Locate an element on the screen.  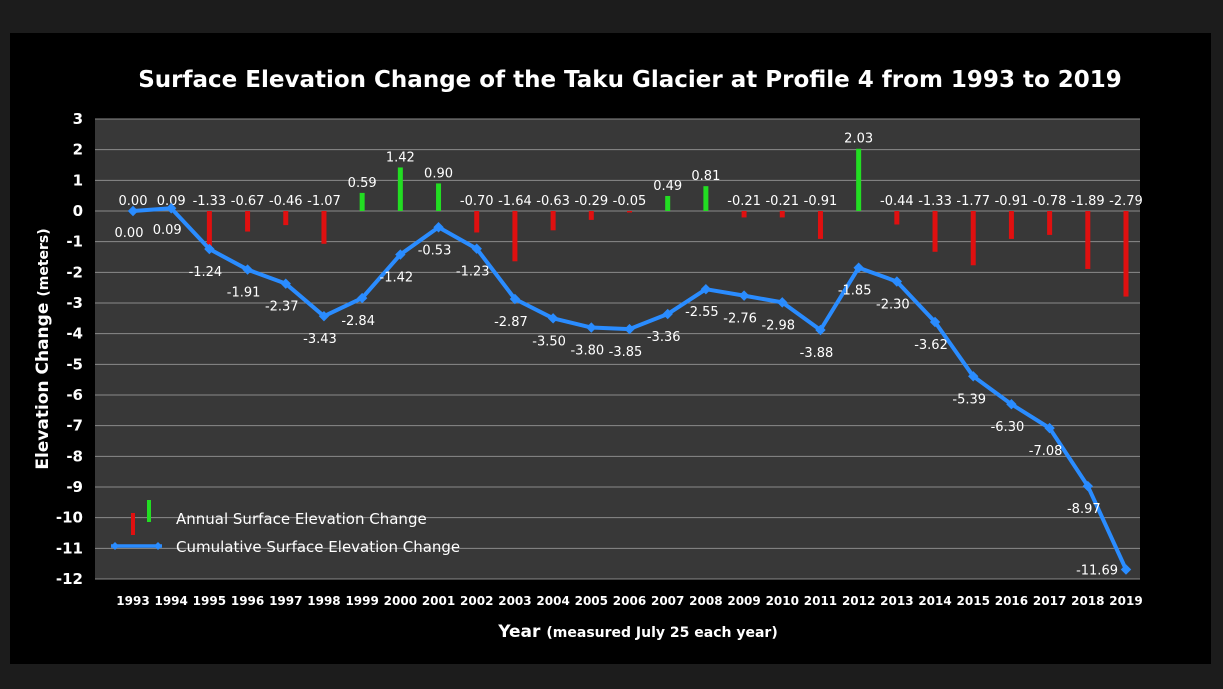
y-tick-label: -2 is located at coordinates (74, 272).